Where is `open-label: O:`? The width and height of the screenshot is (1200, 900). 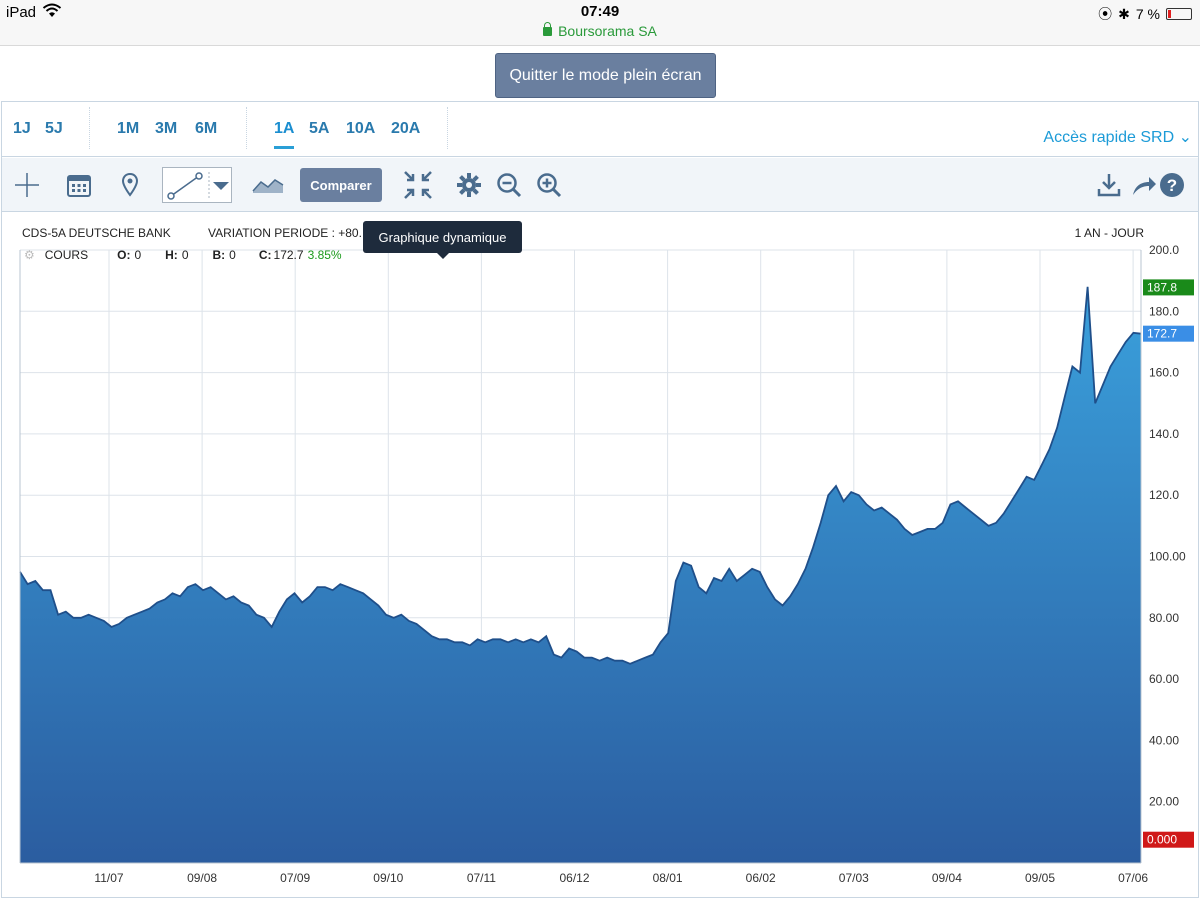
open-label: O: is located at coordinates (124, 255).